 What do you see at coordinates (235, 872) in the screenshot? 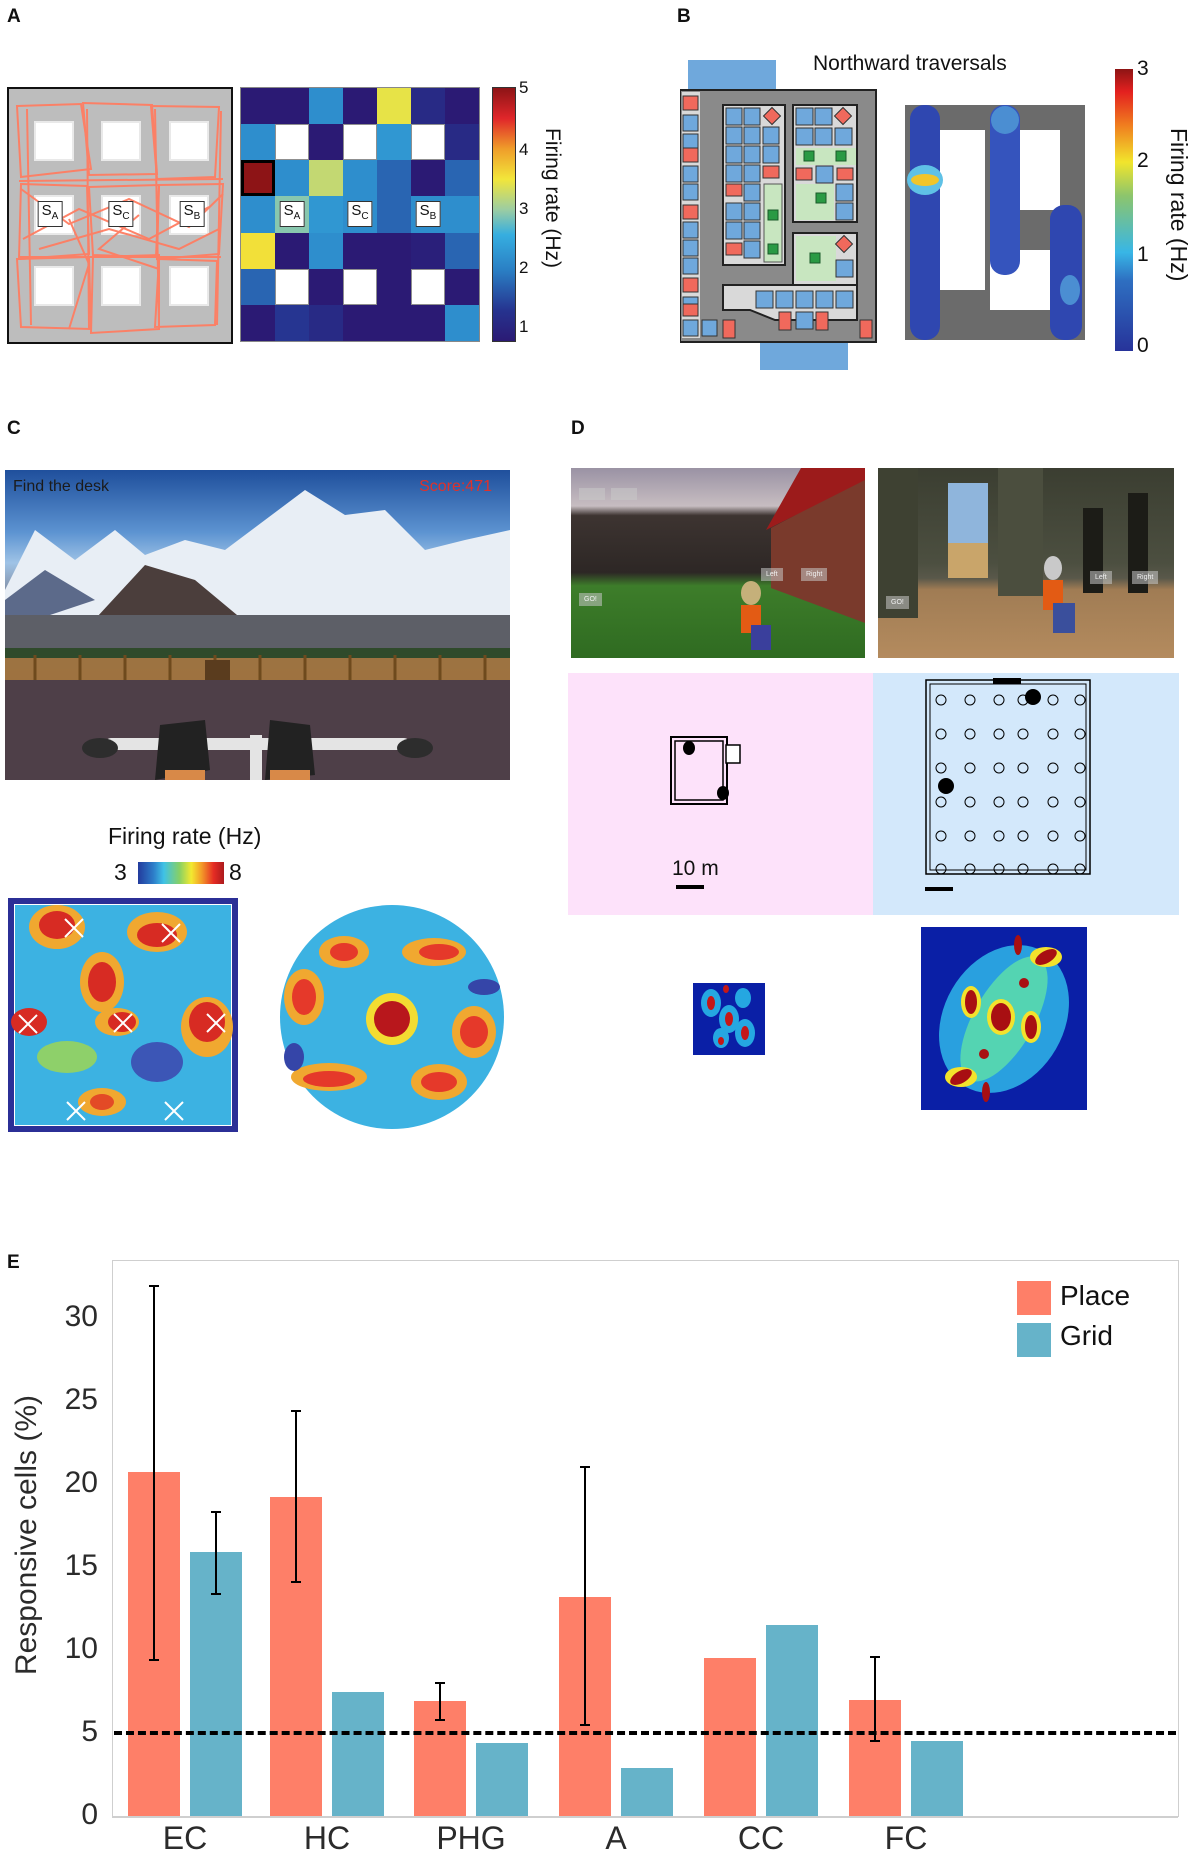
I see `colorbar-max-label: 8` at bounding box center [235, 872].